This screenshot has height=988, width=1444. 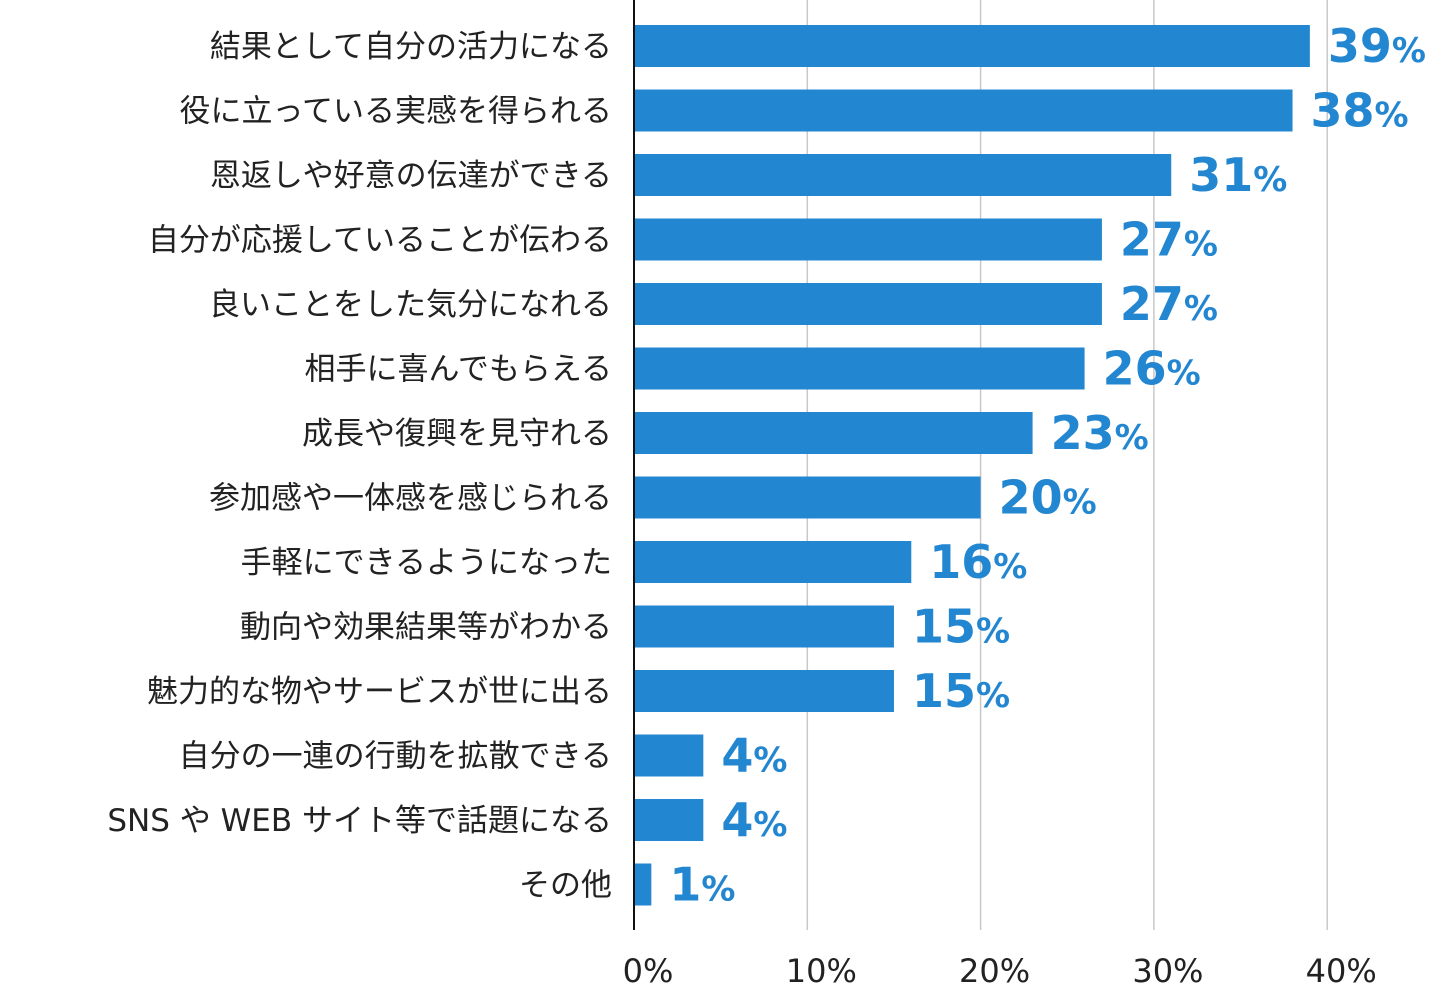 I want to click on x-axis-ticks: 0% 10% 20% 30% 40%, so click(x=1000, y=970).